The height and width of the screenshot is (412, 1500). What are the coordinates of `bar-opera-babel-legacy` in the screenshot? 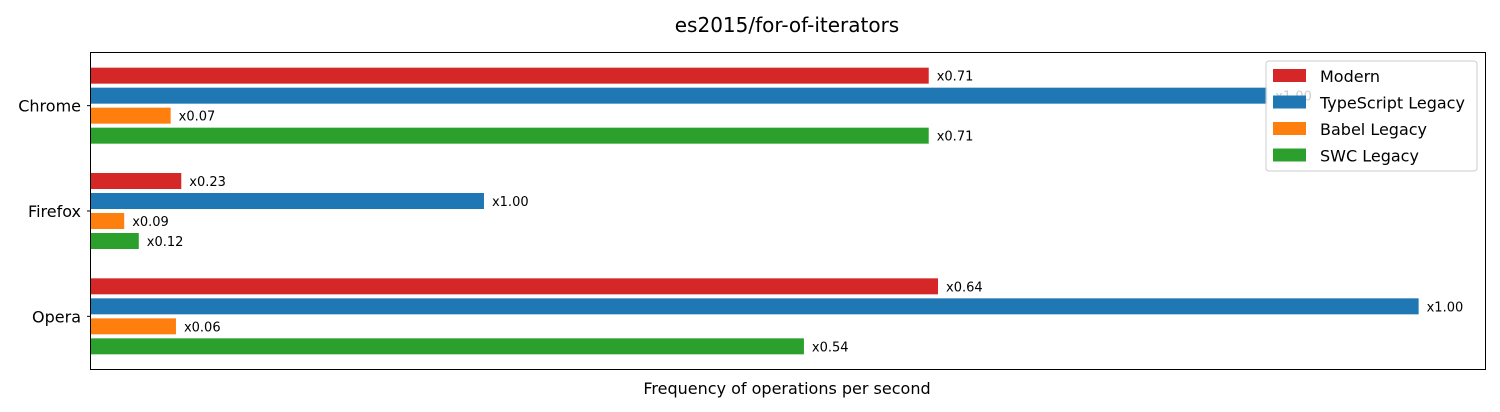 It's located at (133, 326).